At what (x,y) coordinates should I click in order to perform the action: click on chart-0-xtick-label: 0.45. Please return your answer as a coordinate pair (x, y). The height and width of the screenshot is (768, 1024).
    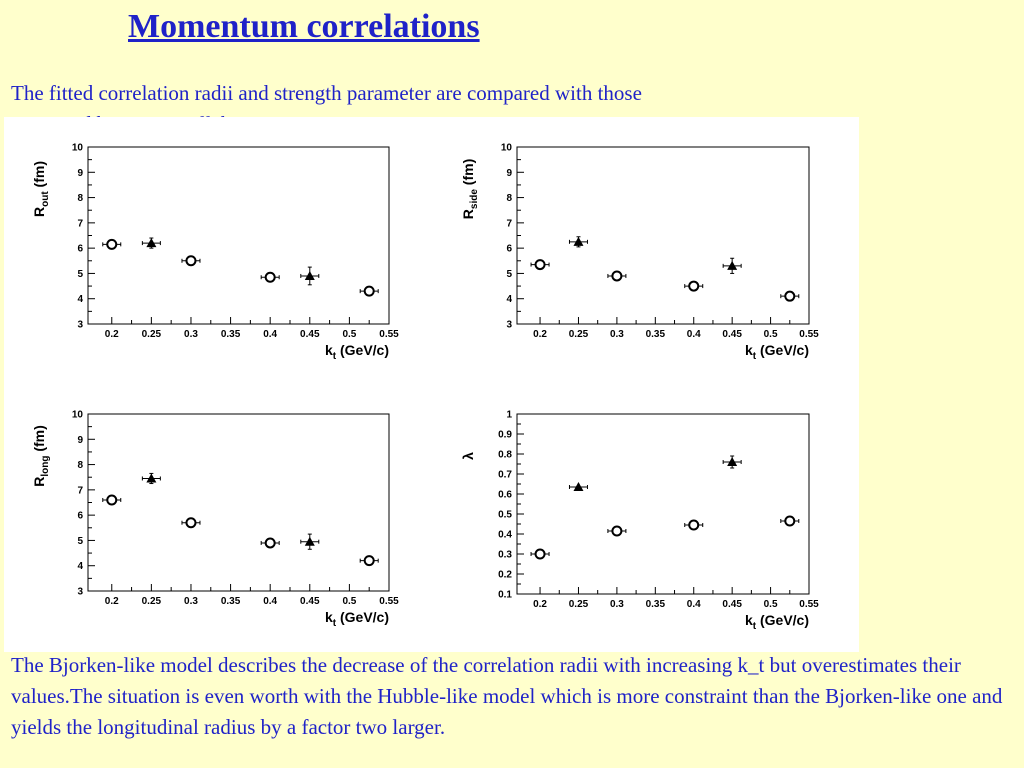
    Looking at the image, I should click on (310, 334).